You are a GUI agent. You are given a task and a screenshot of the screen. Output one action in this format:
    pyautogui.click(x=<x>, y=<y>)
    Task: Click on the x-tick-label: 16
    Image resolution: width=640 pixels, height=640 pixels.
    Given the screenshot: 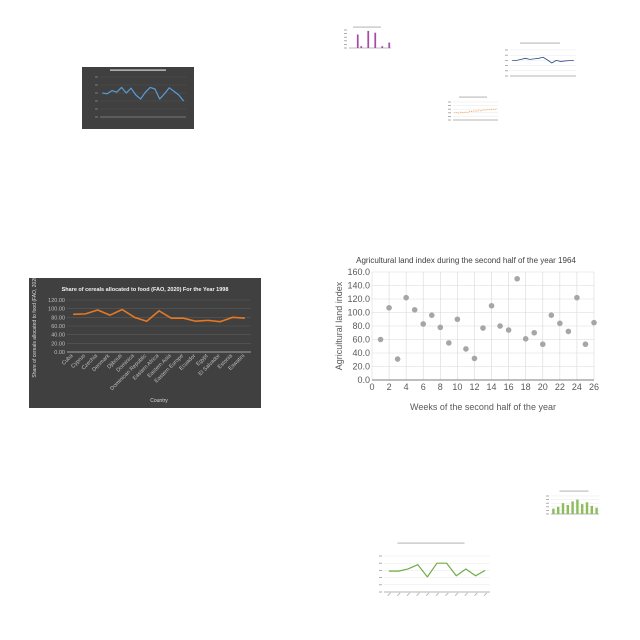 What is the action you would take?
    pyautogui.click(x=509, y=387)
    